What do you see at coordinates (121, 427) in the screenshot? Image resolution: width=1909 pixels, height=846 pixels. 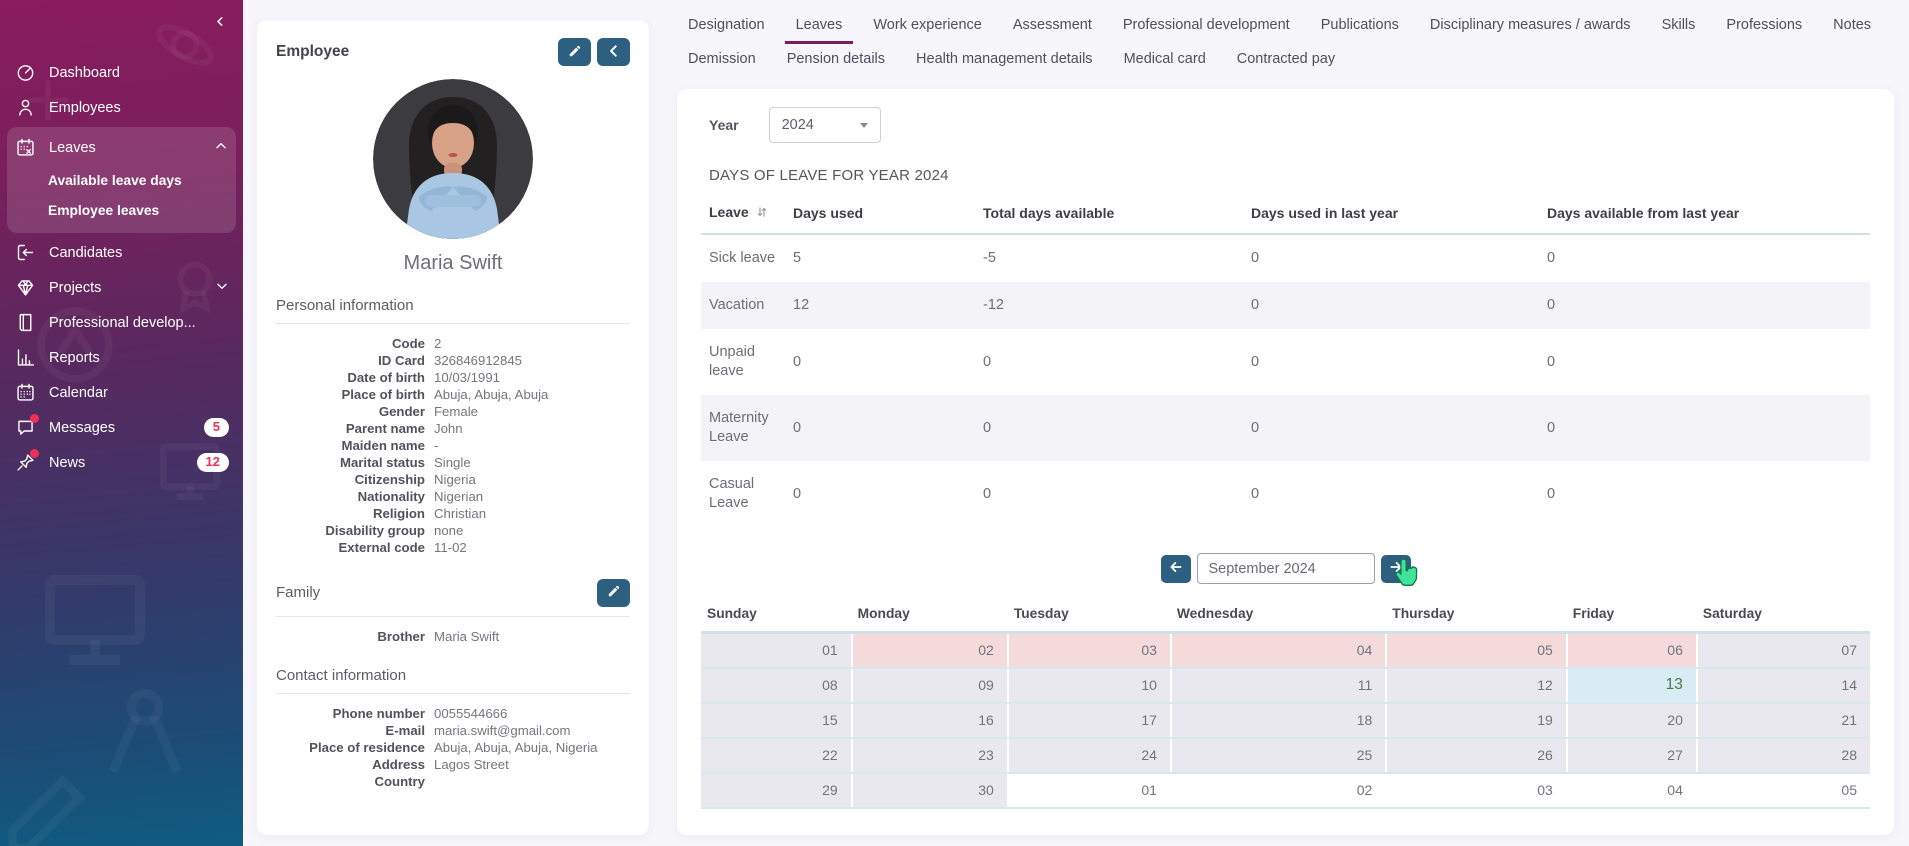 I see `sidebar-item-messages: Messages 5` at bounding box center [121, 427].